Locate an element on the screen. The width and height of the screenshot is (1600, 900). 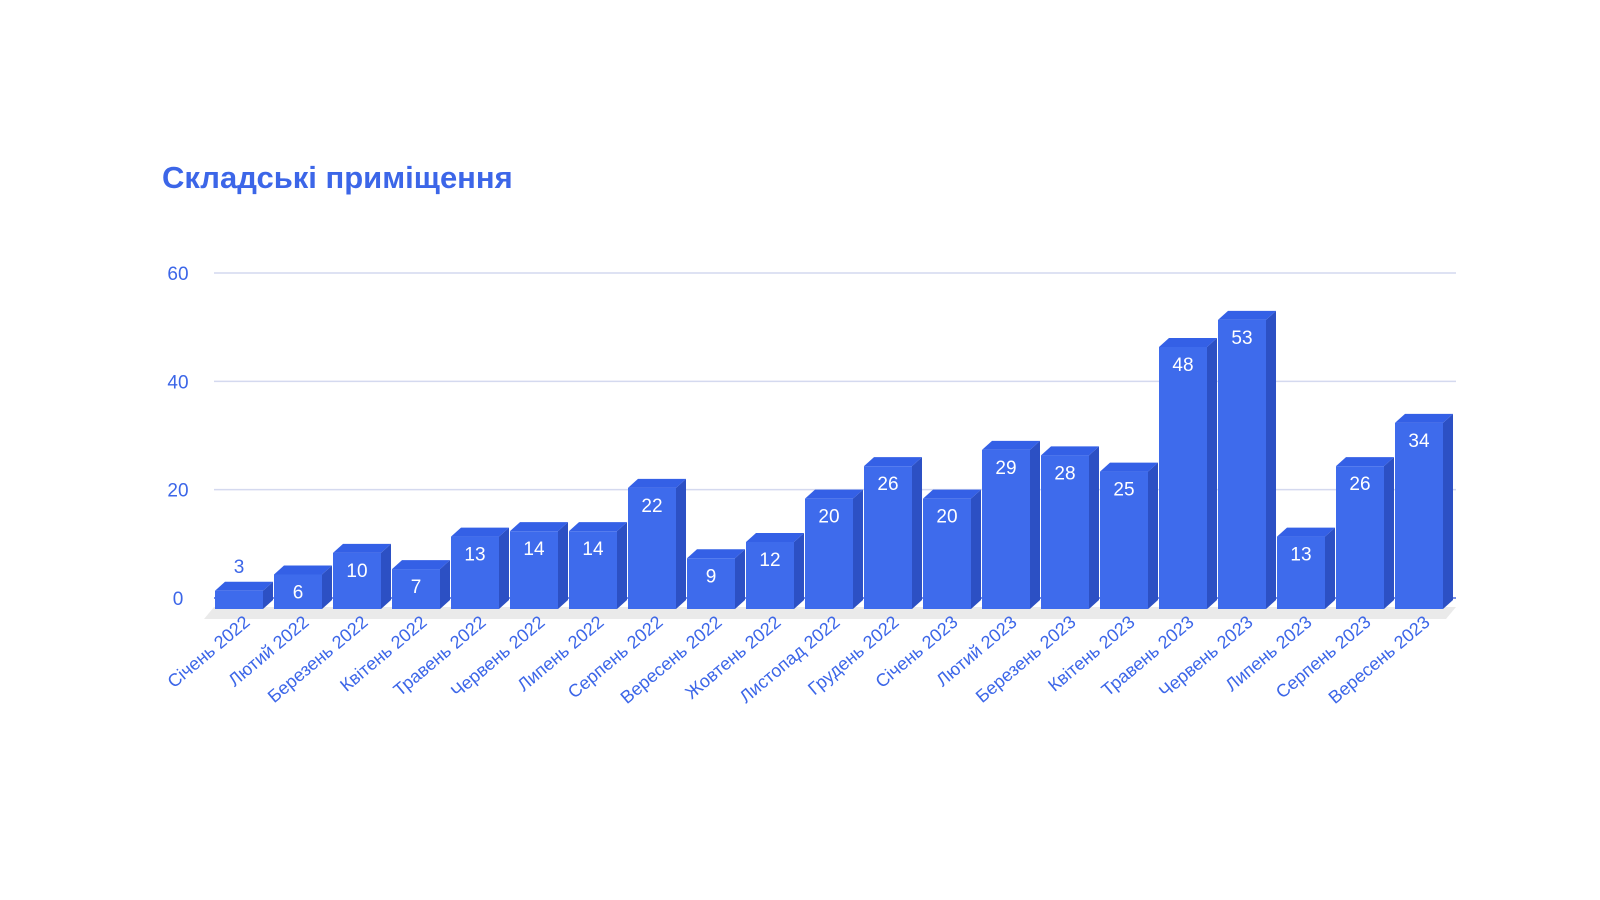
data-label: 13 is located at coordinates (474, 555).